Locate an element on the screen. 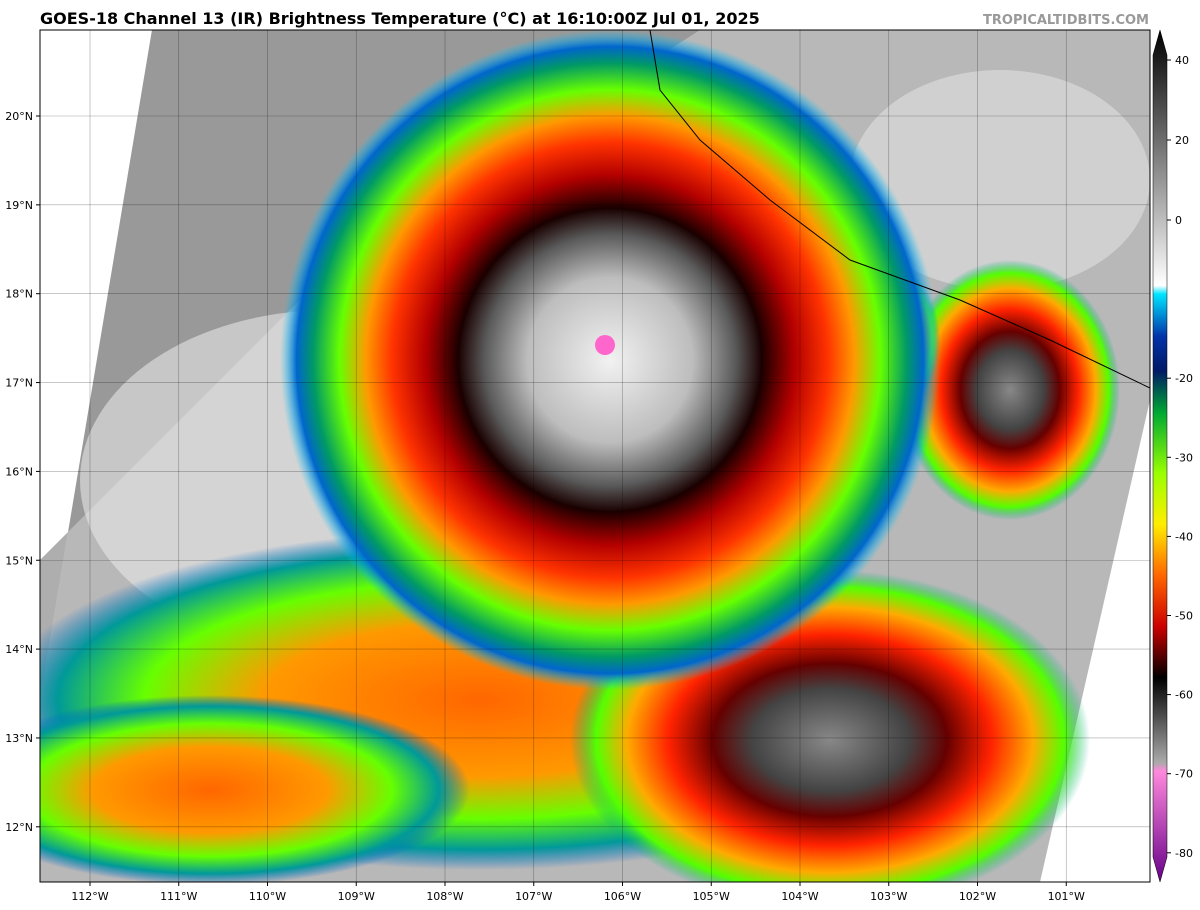 This screenshot has width=1200, height=910. colorbar-label: -20 is located at coordinates (1184, 378).